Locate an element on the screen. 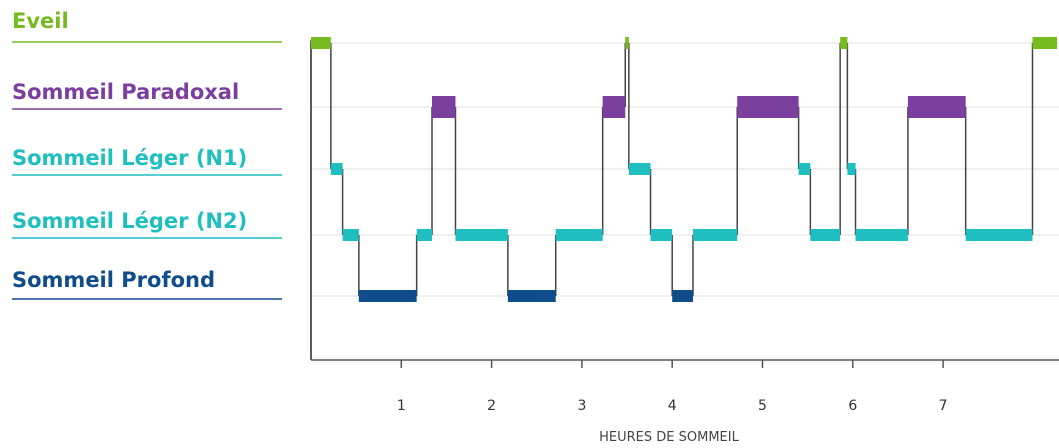 The width and height of the screenshot is (1059, 448). x-tick-label: 1 is located at coordinates (401, 406).